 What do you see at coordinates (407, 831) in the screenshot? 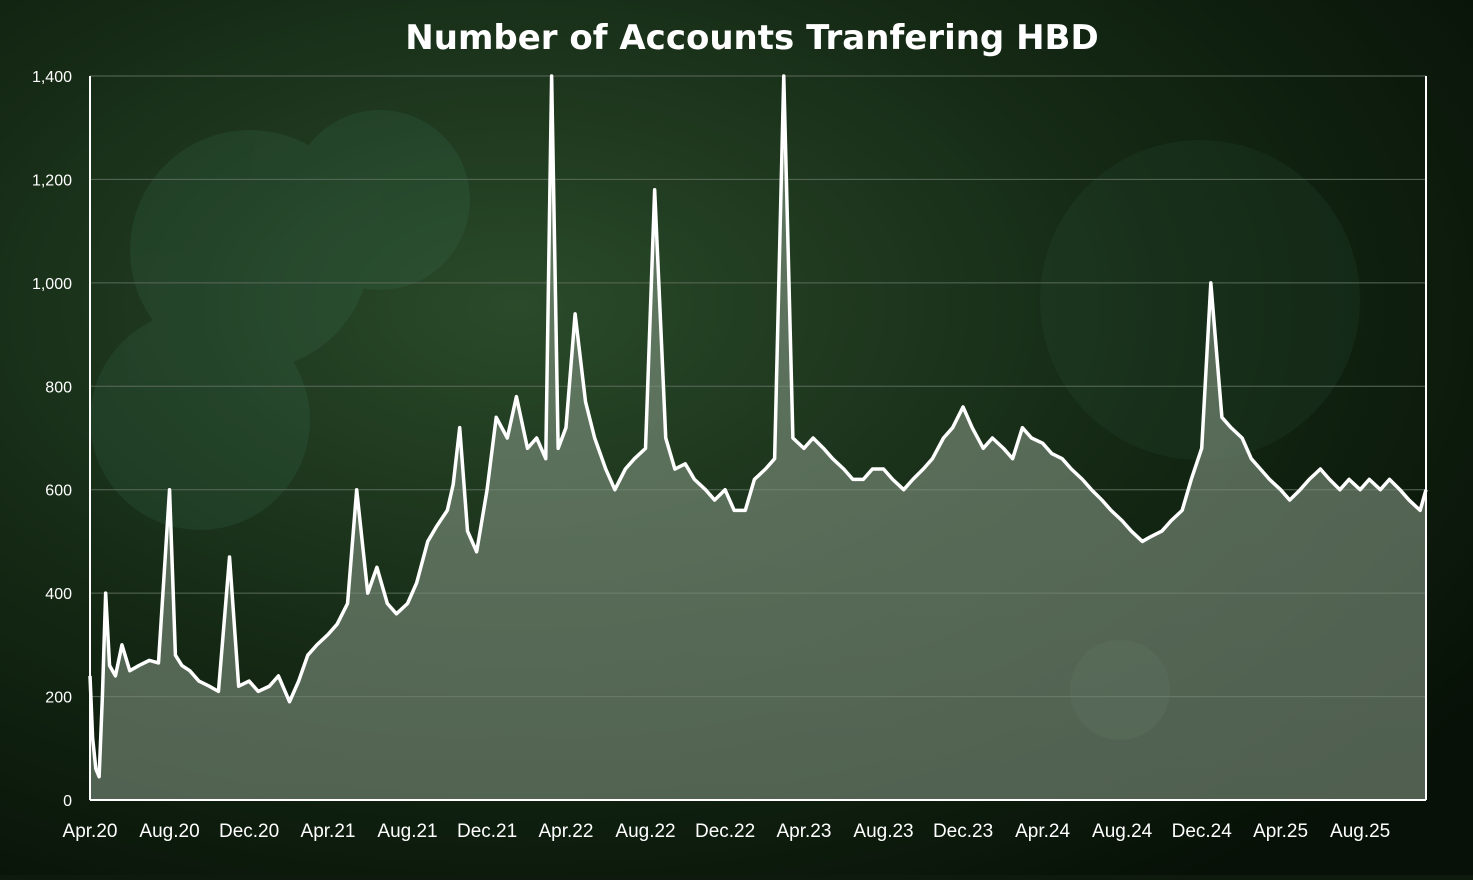
I see `x-tick-label: Aug.21` at bounding box center [407, 831].